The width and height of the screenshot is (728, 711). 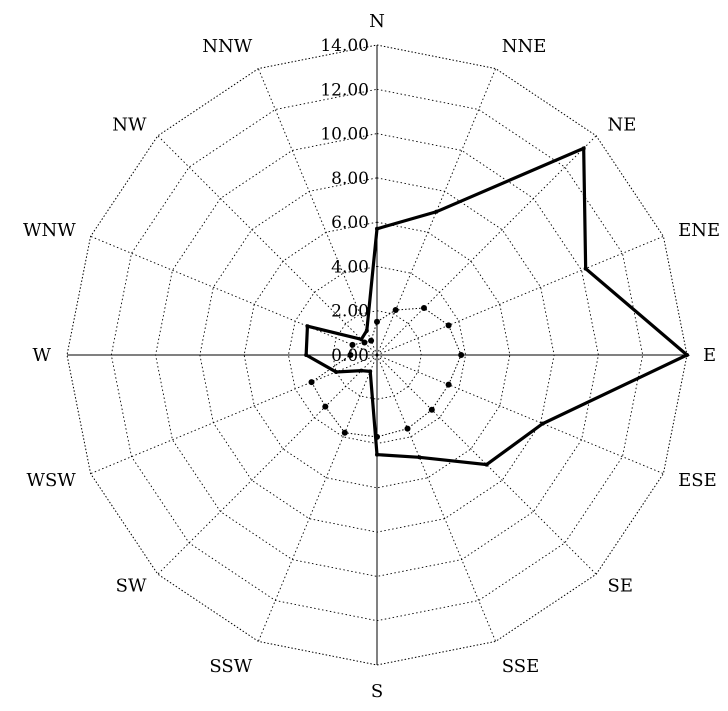 I want to click on tick-label: 2.00, so click(x=350, y=312).